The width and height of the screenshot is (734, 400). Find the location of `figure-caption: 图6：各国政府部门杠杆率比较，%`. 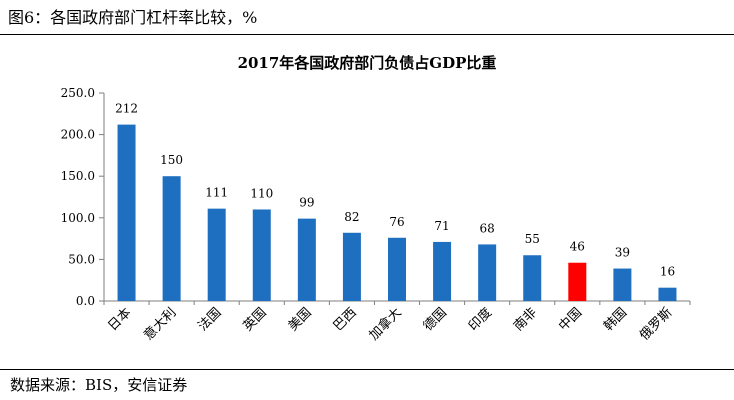

figure-caption: 图6：各国政府部门杠杆率比较，% is located at coordinates (133, 17).